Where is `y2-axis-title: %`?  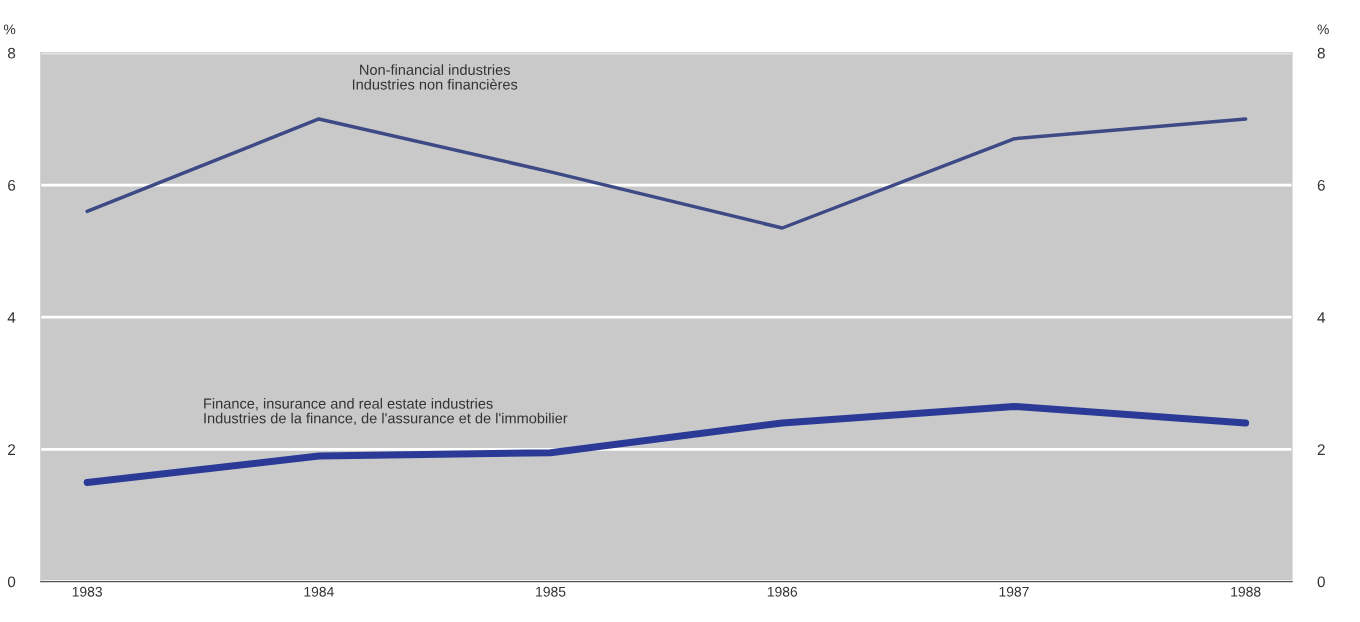 y2-axis-title: % is located at coordinates (1323, 29).